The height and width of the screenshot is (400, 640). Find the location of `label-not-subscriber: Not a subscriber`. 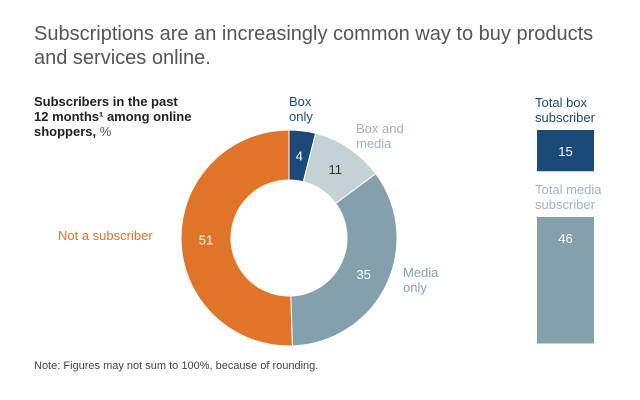

label-not-subscriber: Not a subscriber is located at coordinates (105, 235).